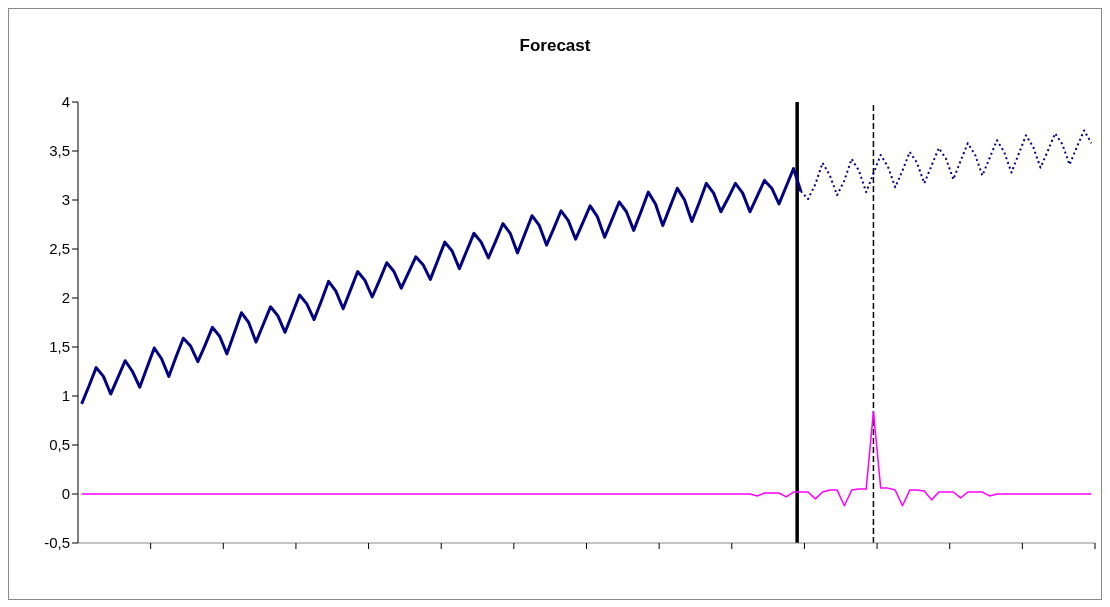 The image size is (1110, 607). Describe the element at coordinates (65, 396) in the screenshot. I see `y-tick-label: 1` at that location.